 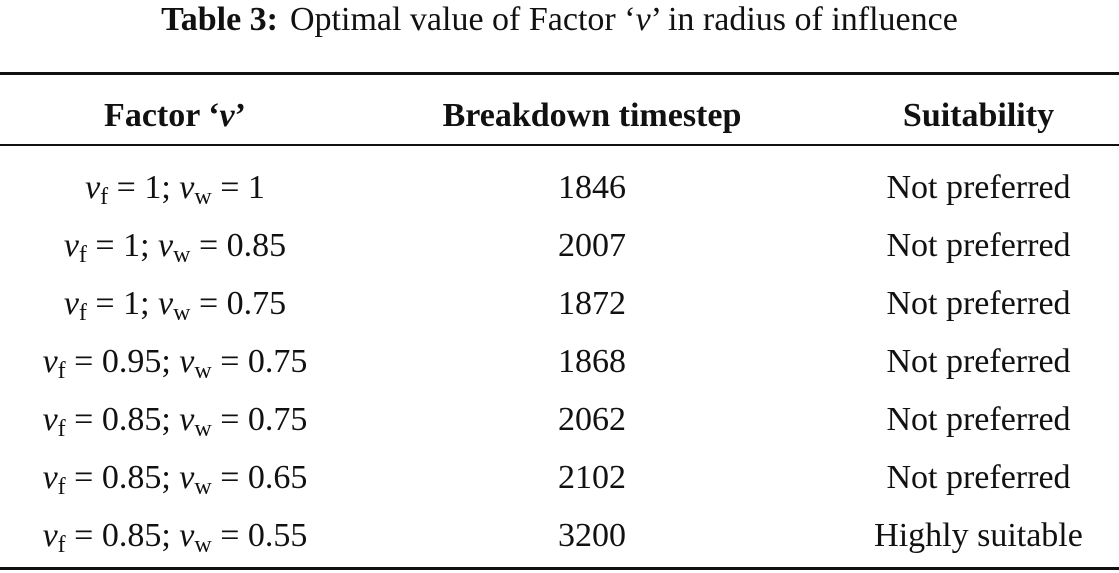 I want to click on cell-text: 1846, so click(x=592, y=187).